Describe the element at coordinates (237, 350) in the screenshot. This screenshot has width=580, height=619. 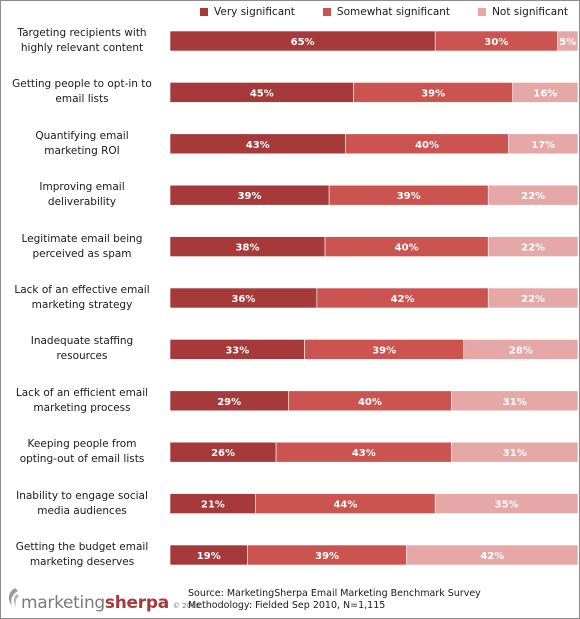
I see `data-label: 33%` at that location.